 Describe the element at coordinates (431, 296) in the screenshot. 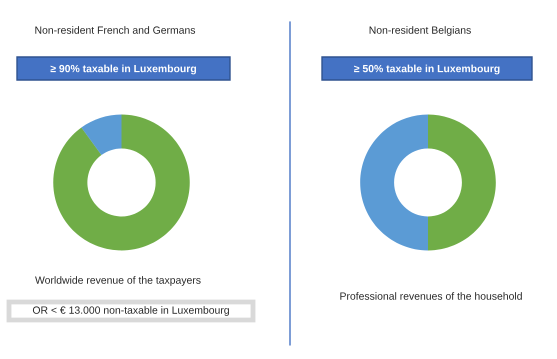

I see `text: Professional revenues of the household` at that location.